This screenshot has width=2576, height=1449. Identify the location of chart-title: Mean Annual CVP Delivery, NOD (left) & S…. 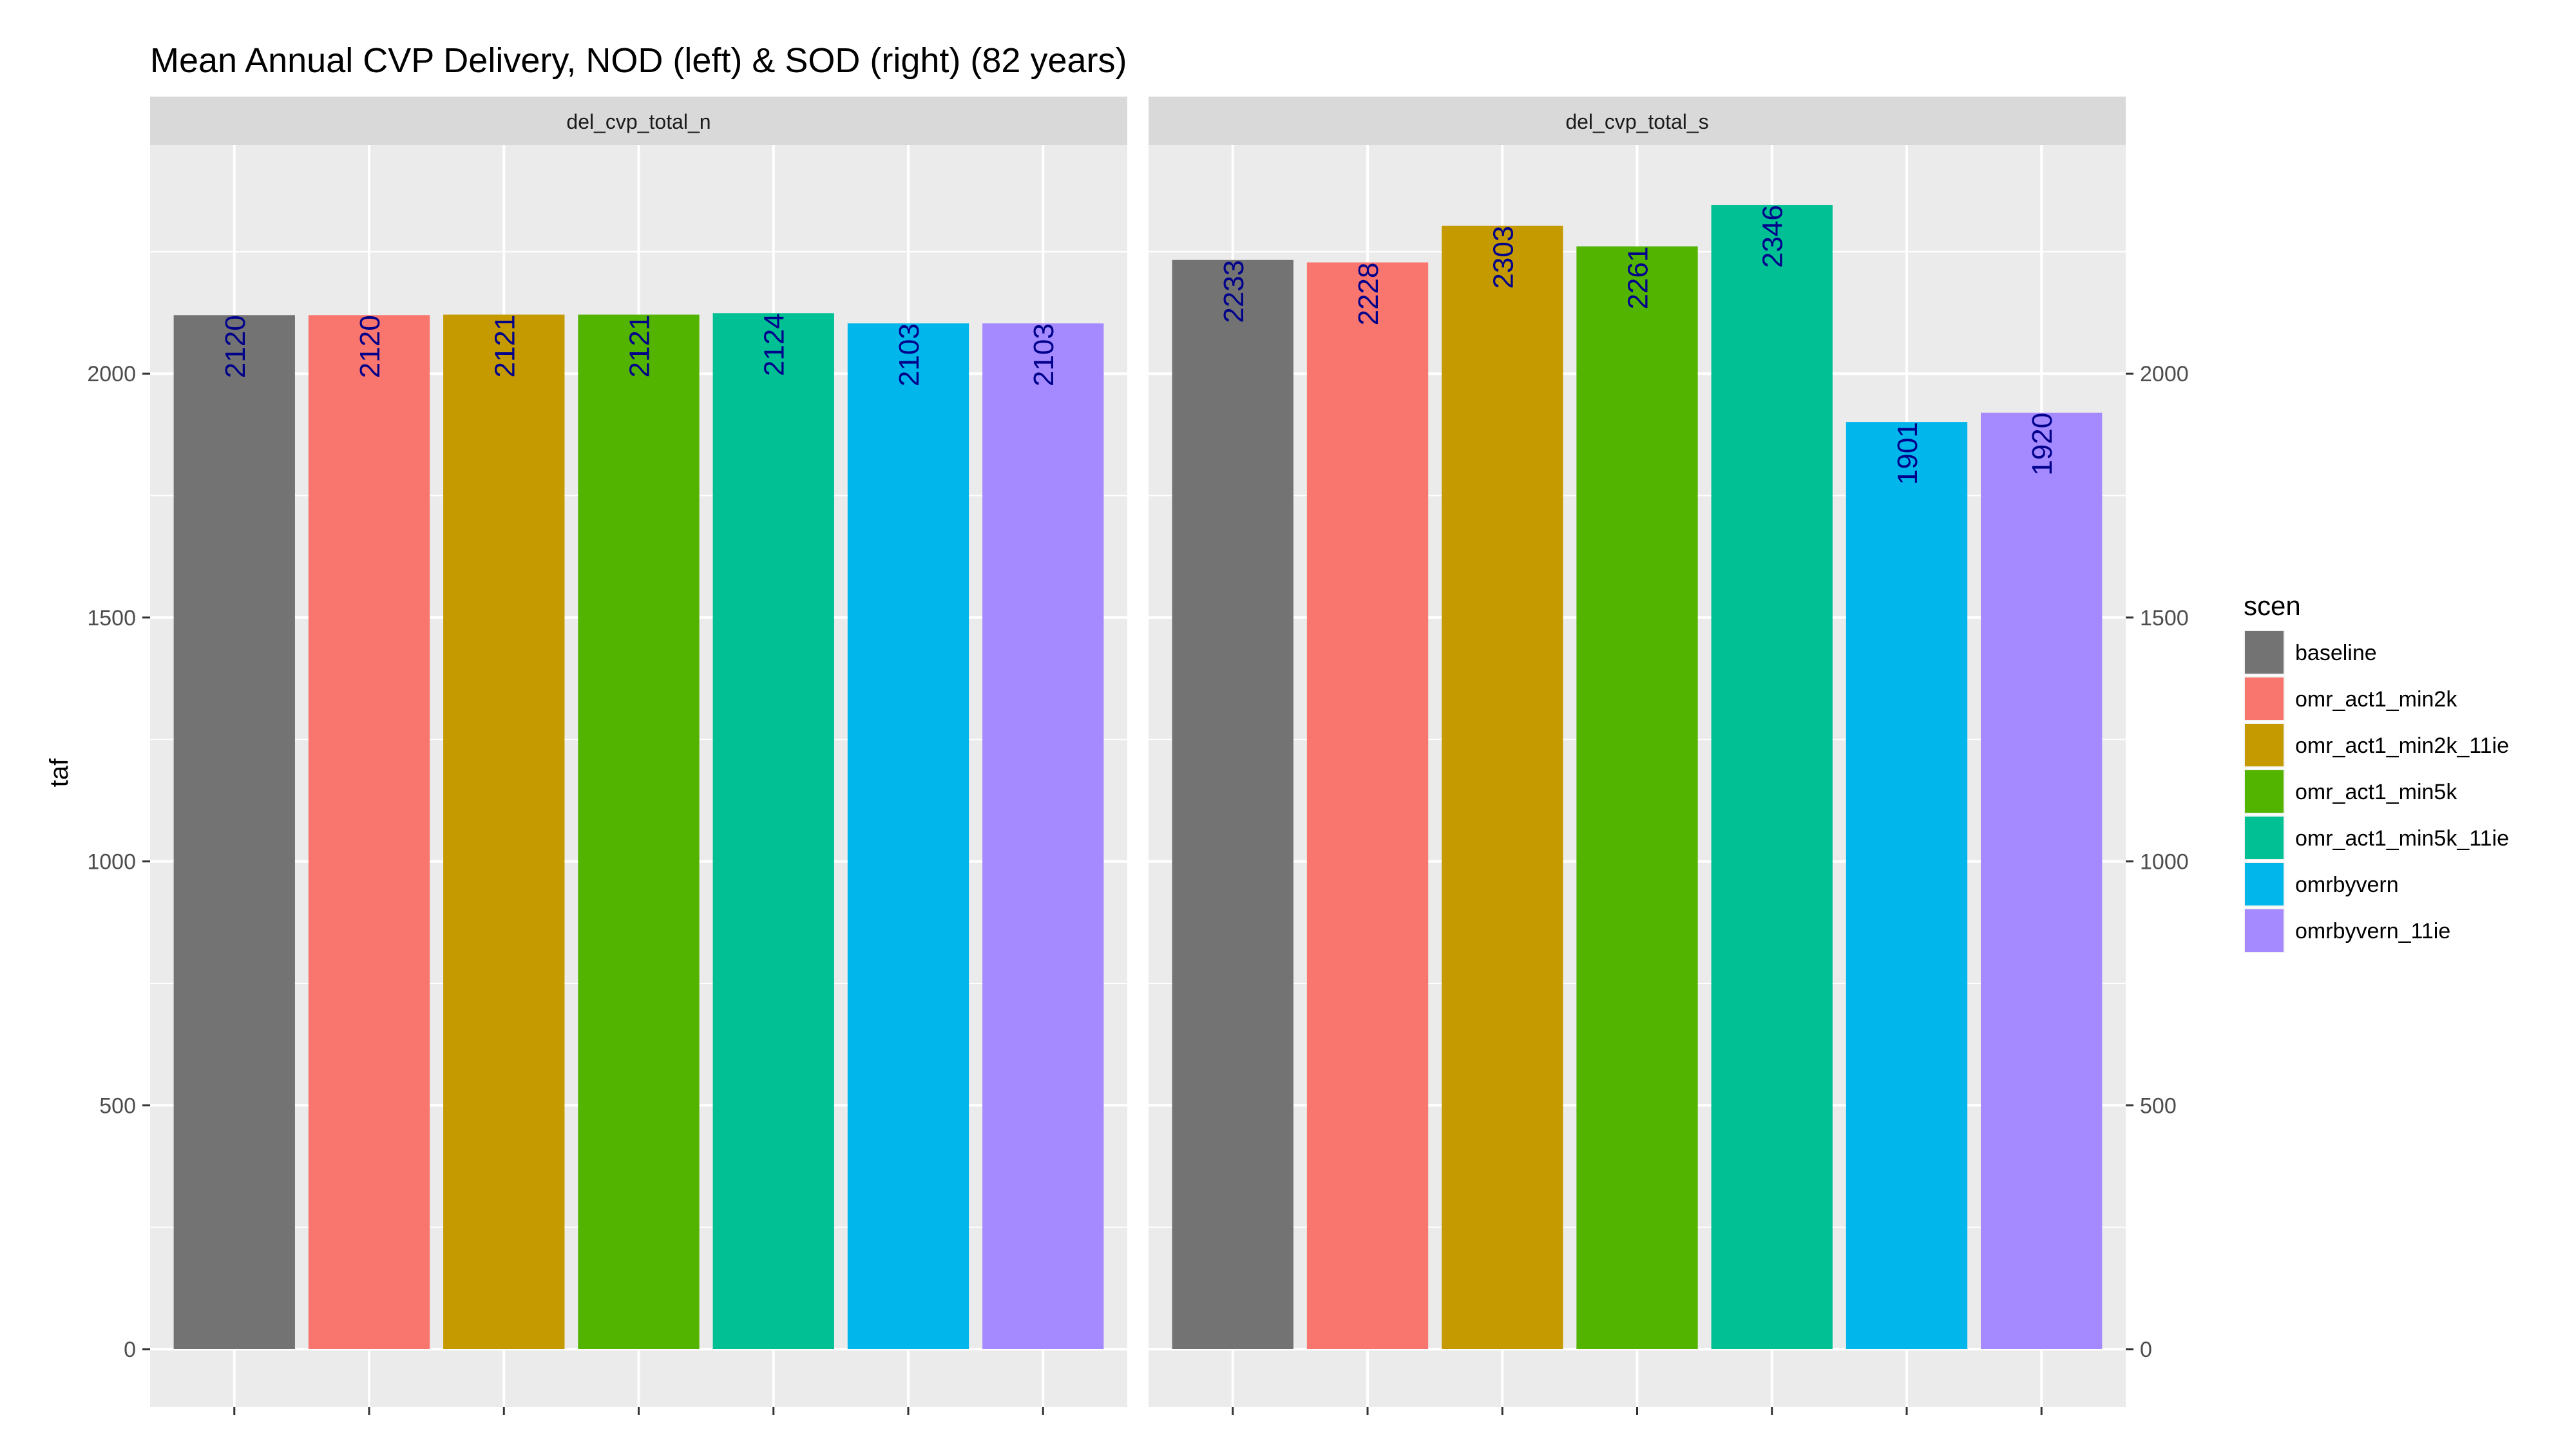
(638, 60).